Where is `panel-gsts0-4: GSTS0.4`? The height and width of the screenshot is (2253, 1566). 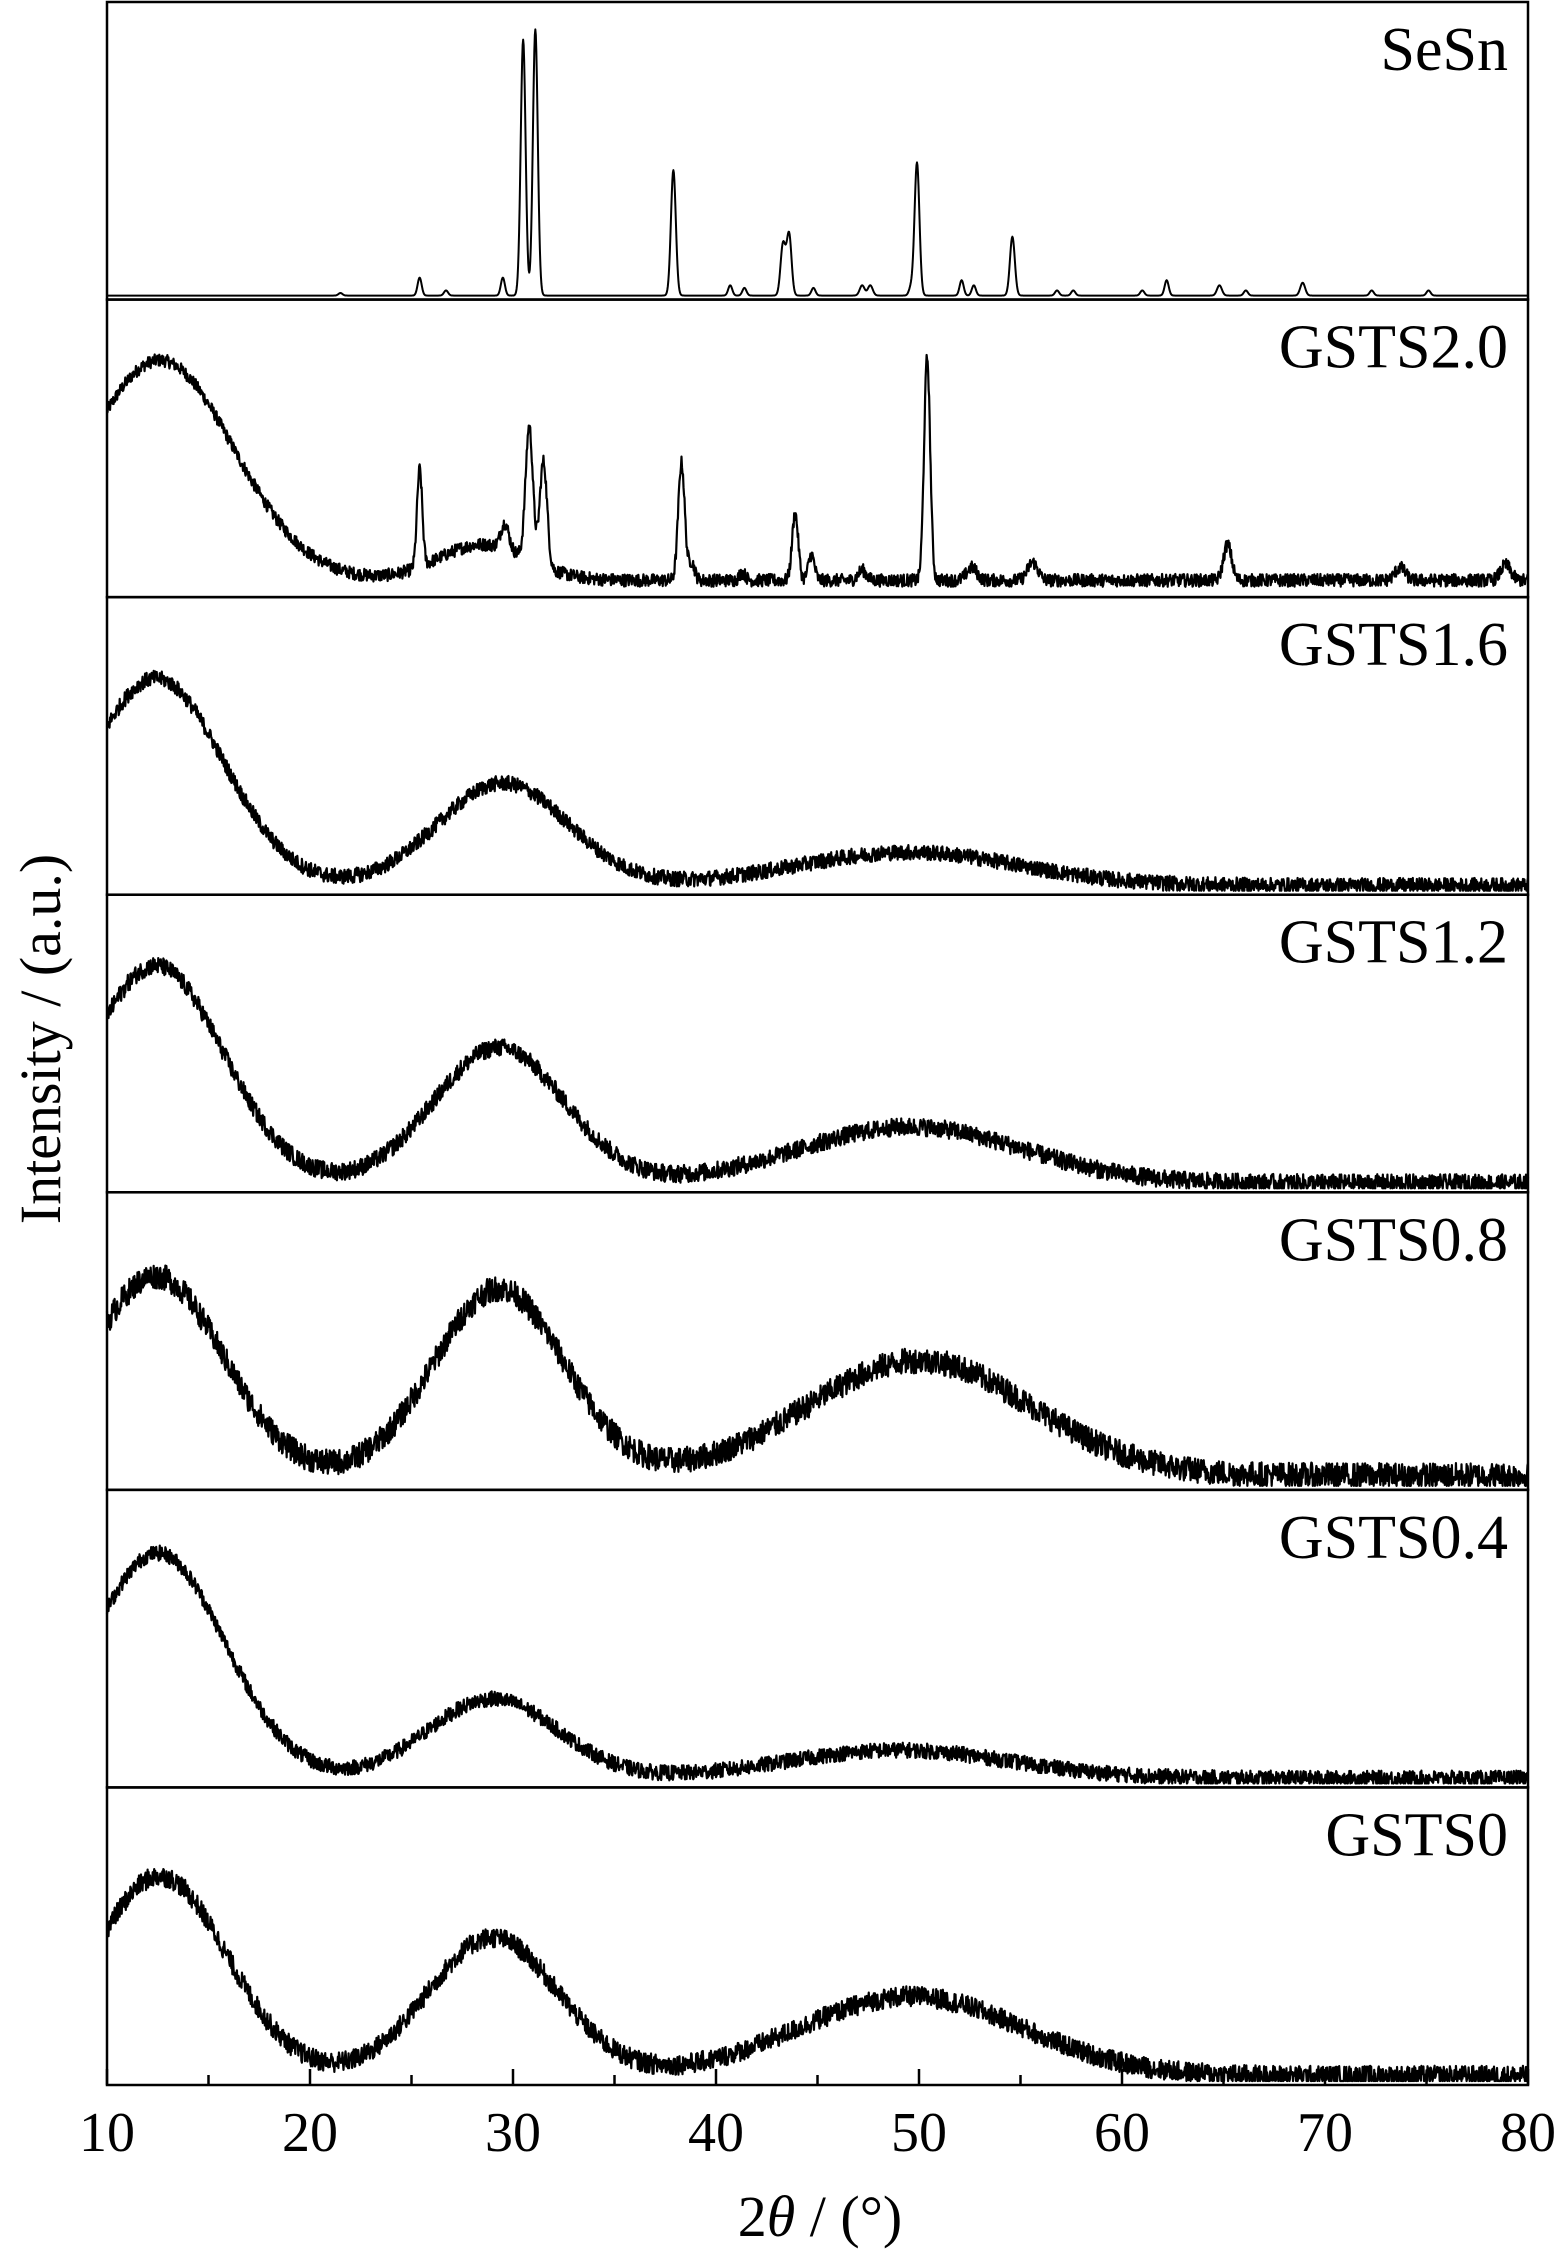 panel-gsts0-4: GSTS0.4 is located at coordinates (817, 1638).